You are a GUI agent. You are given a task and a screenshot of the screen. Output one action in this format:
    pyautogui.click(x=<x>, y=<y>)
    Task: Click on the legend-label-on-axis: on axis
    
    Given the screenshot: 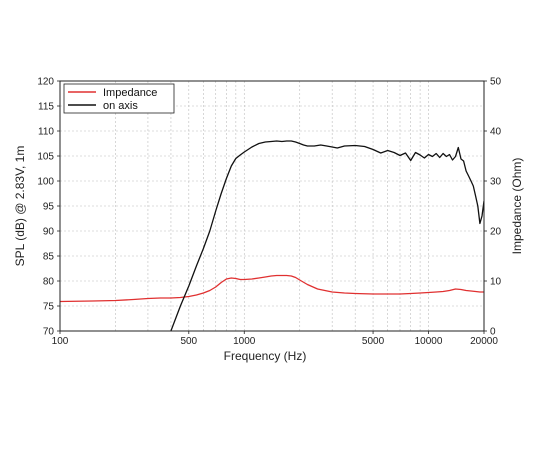 What is the action you would take?
    pyautogui.click(x=120, y=106)
    